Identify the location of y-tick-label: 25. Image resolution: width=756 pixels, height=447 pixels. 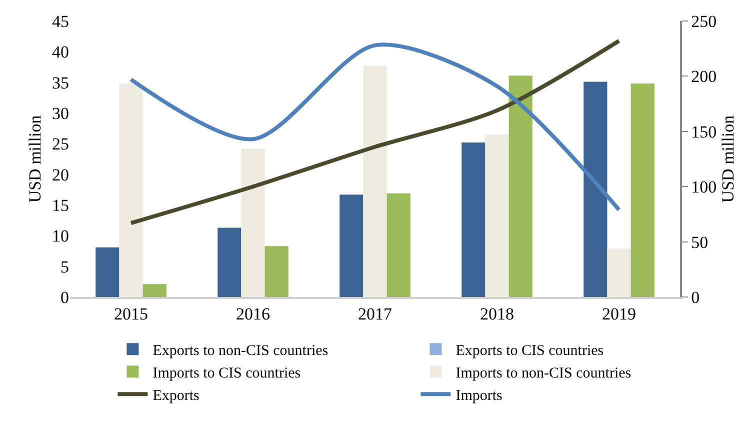
(60, 144).